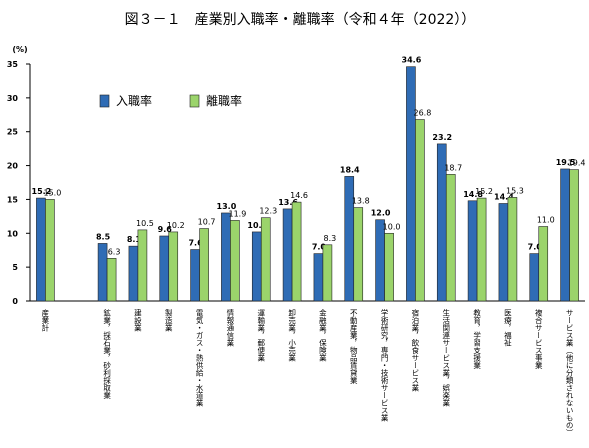 The width and height of the screenshot is (589, 448). Describe the element at coordinates (199, 358) in the screenshot. I see `x-tick-label: 電気・ガス・熱供給・水道業` at that location.